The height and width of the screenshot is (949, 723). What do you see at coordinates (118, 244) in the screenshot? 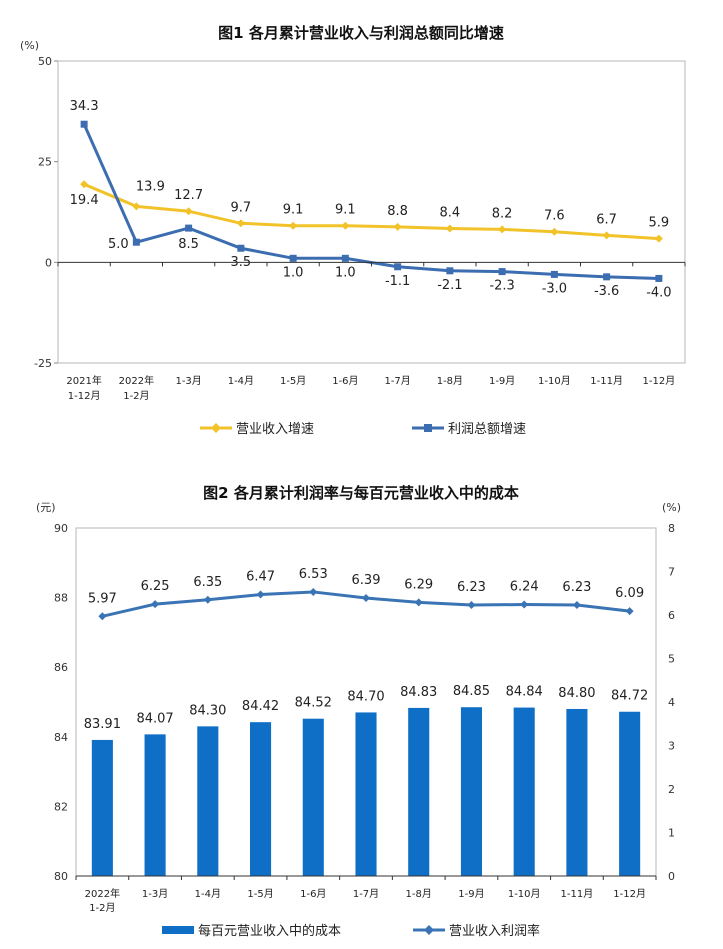
I see `data-label-profit: 5.0` at bounding box center [118, 244].